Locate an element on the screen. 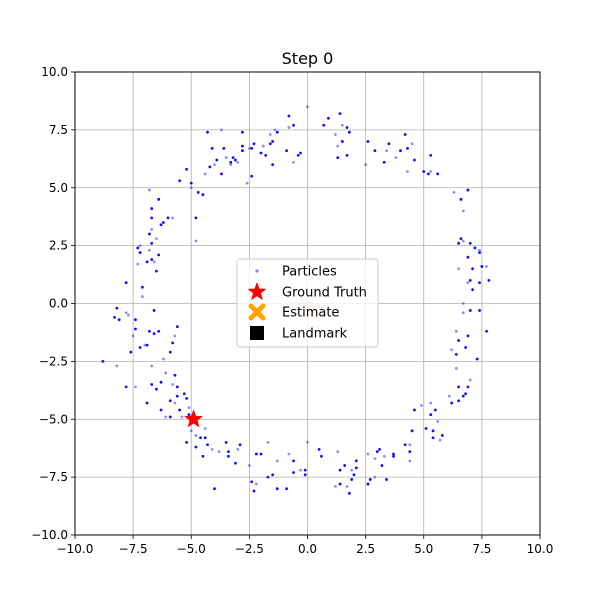 The width and height of the screenshot is (600, 600). y-tick-label: 5.0 is located at coordinates (58, 188).